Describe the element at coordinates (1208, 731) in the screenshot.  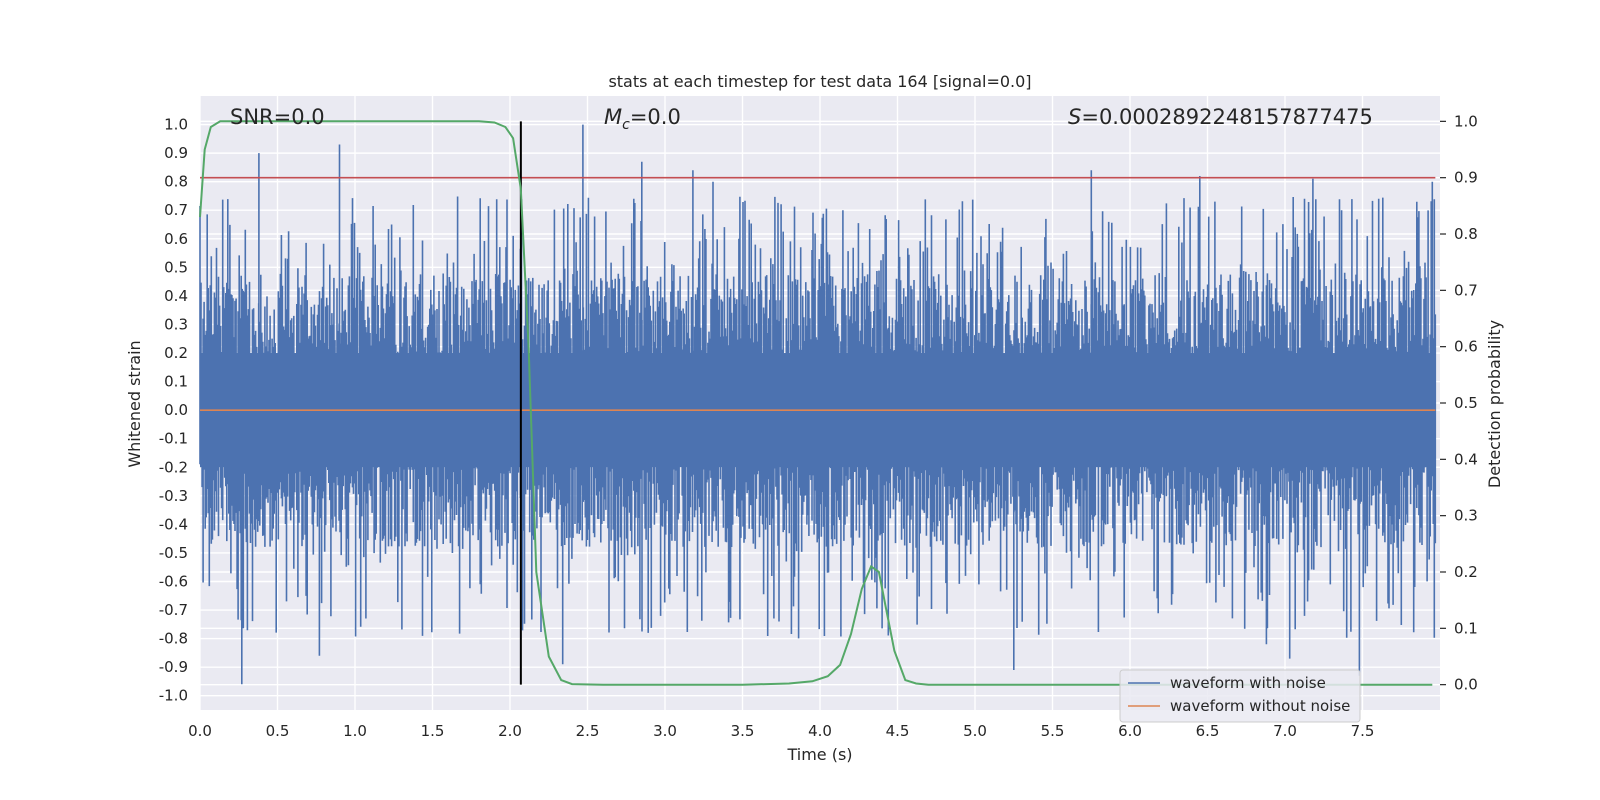
I see `x-tick-label: 6.5` at that location.